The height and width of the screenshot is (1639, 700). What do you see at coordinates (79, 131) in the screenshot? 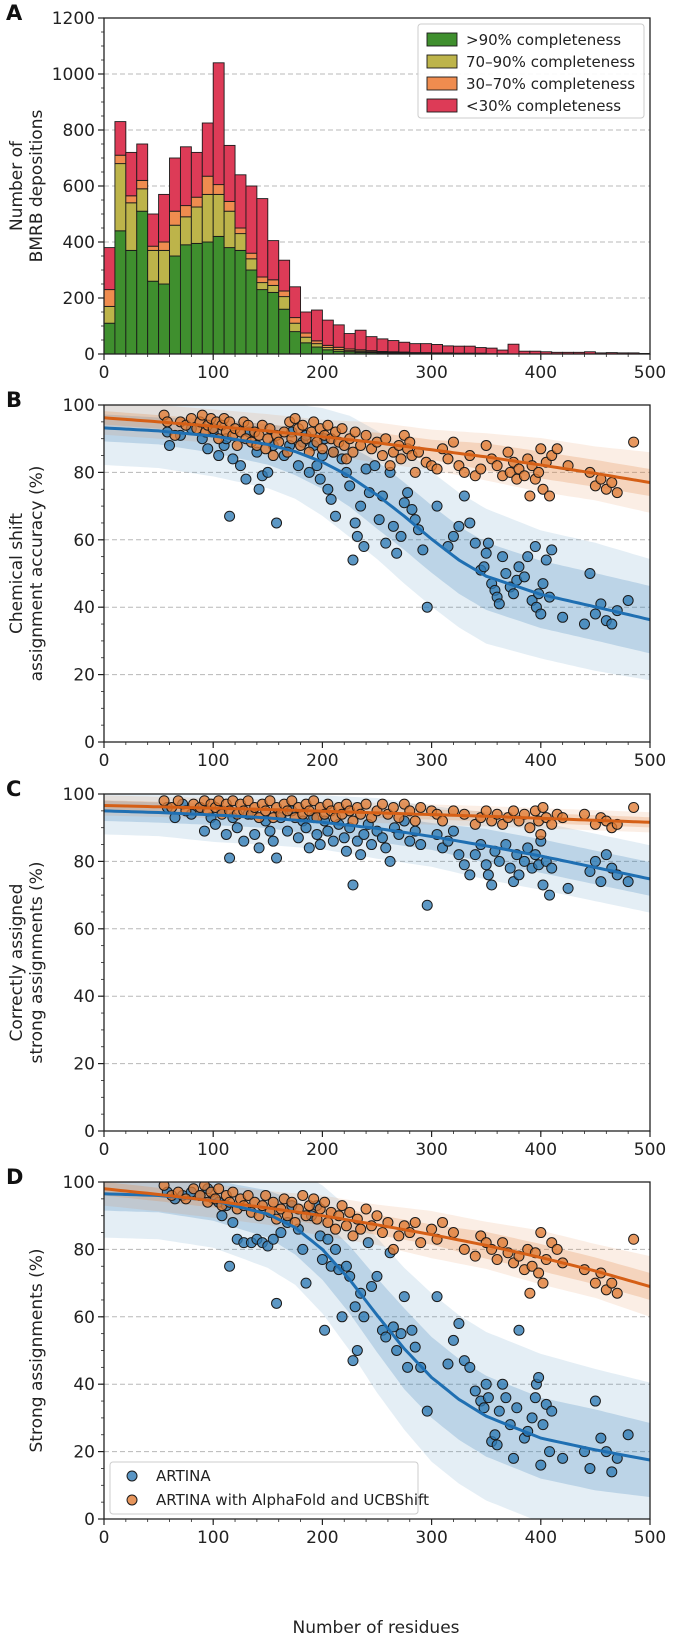
I see `y-tick-label: 800` at bounding box center [79, 131].